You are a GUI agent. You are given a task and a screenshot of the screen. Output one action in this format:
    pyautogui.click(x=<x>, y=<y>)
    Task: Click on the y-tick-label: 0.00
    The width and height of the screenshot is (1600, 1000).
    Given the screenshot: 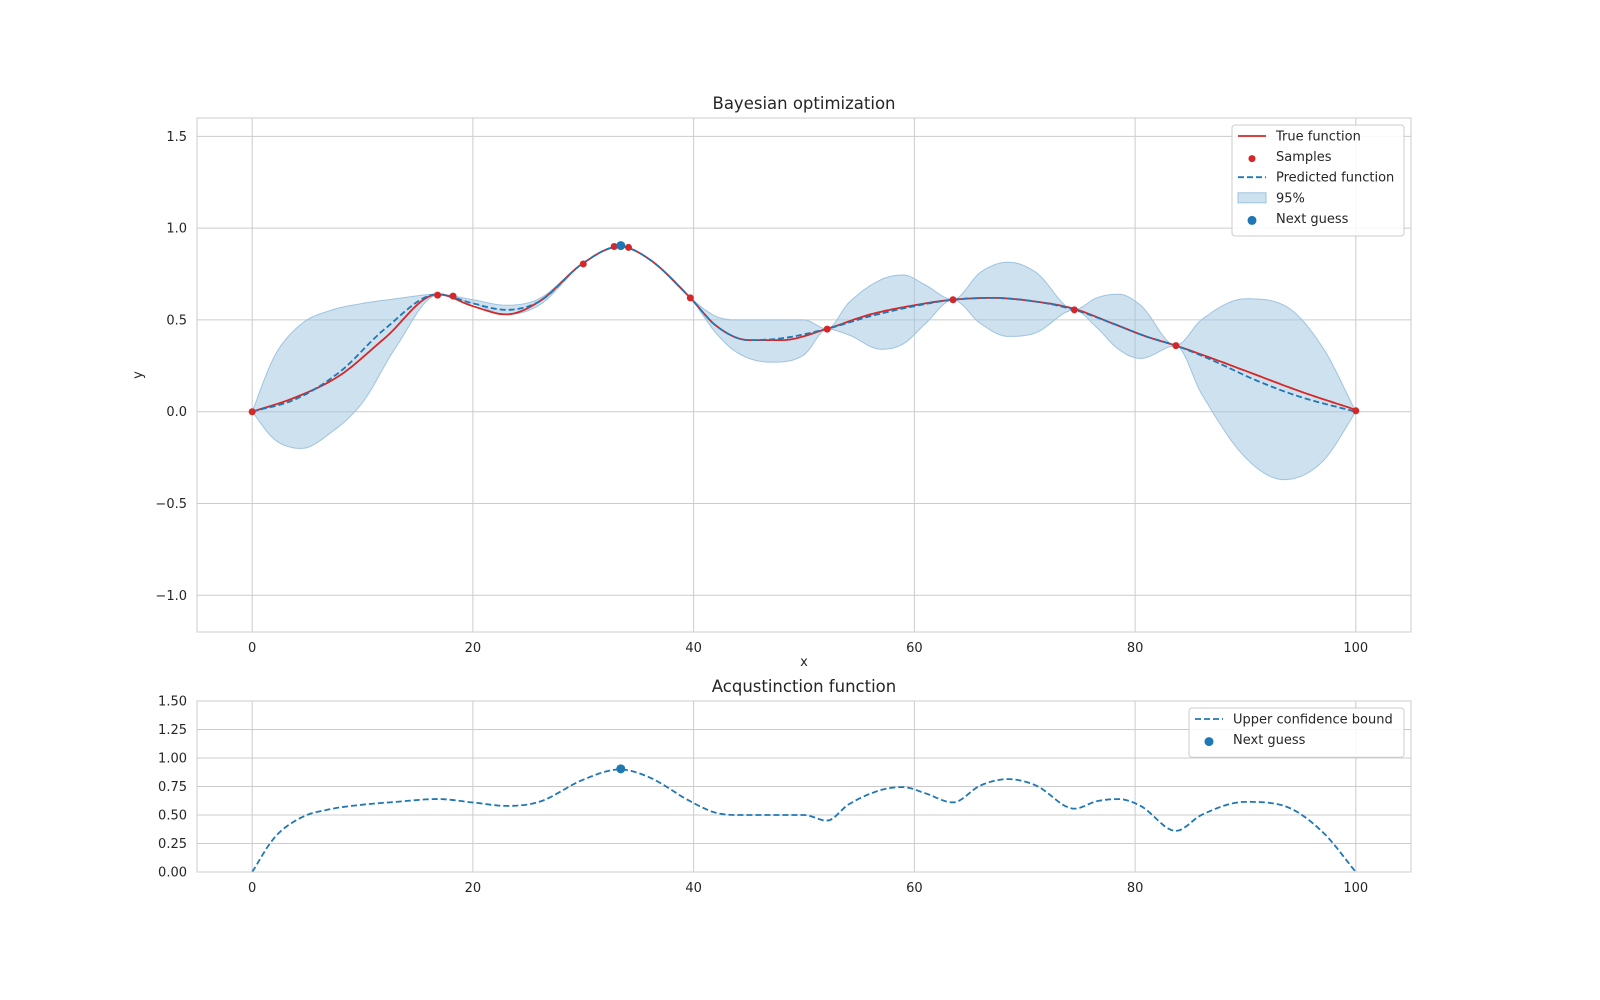 What is the action you would take?
    pyautogui.click(x=172, y=873)
    